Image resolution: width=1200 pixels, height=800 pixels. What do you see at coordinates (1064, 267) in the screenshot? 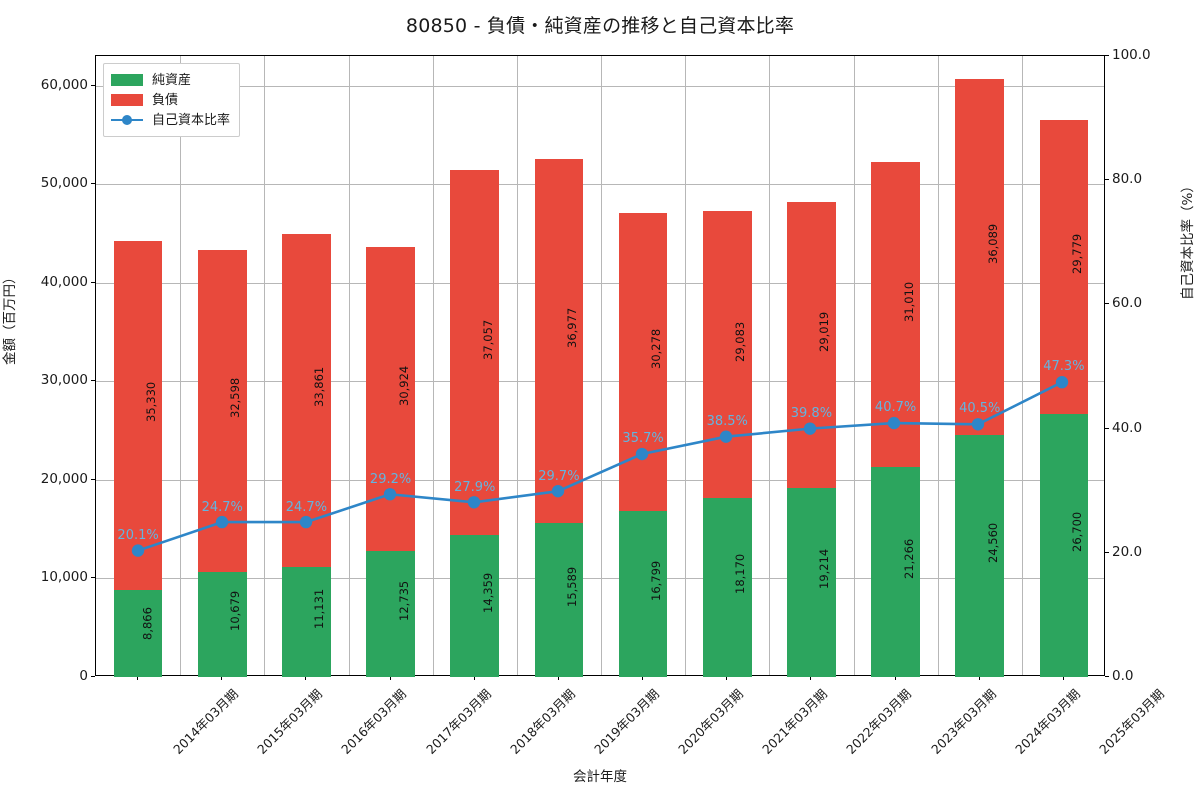
I see `bar-segment-liabilities: 29,779` at bounding box center [1064, 267].